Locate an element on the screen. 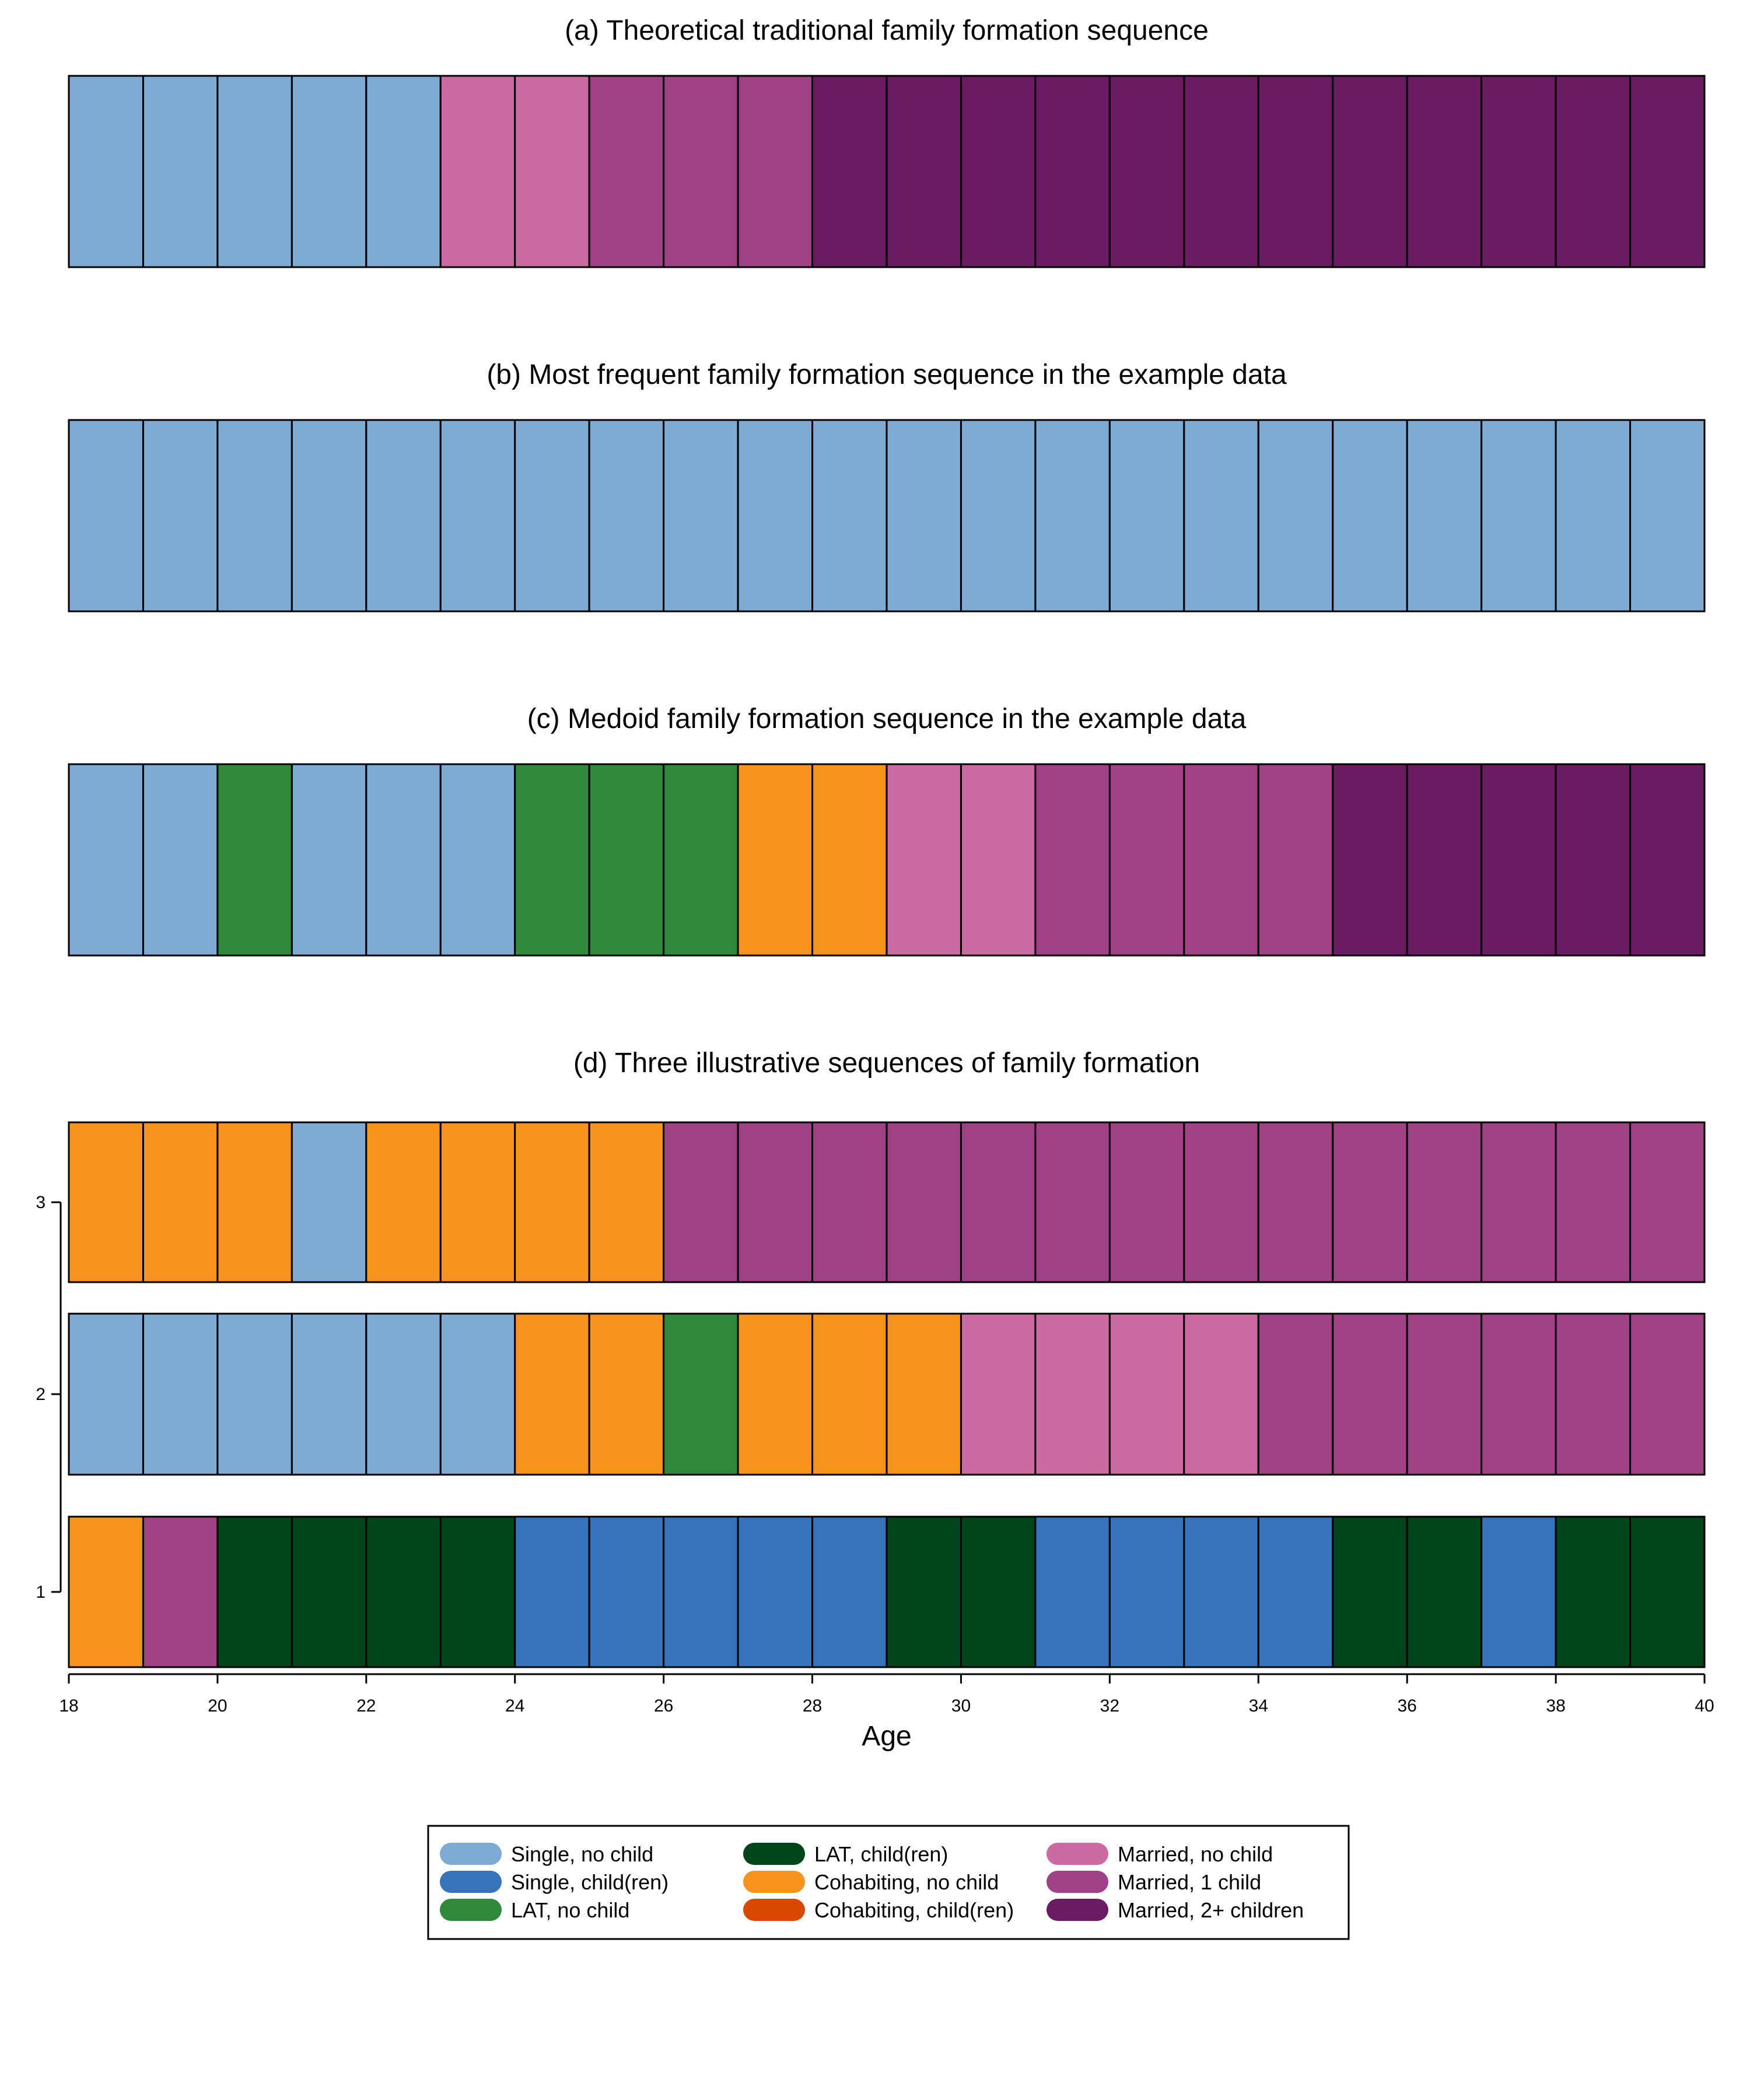  legend-item: Cohabiting, child(ren) is located at coordinates (878, 1910).